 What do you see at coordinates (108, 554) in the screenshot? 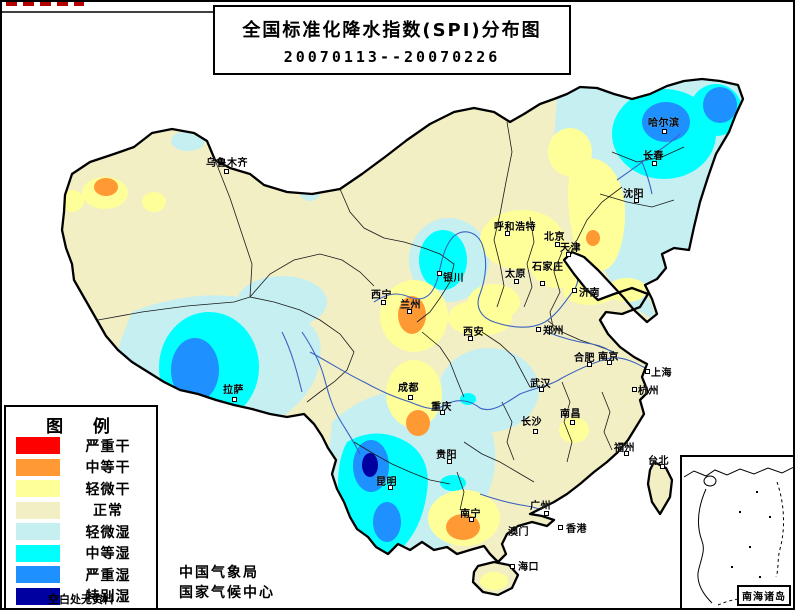
I see `legend-label: 中等湿` at bounding box center [108, 554].